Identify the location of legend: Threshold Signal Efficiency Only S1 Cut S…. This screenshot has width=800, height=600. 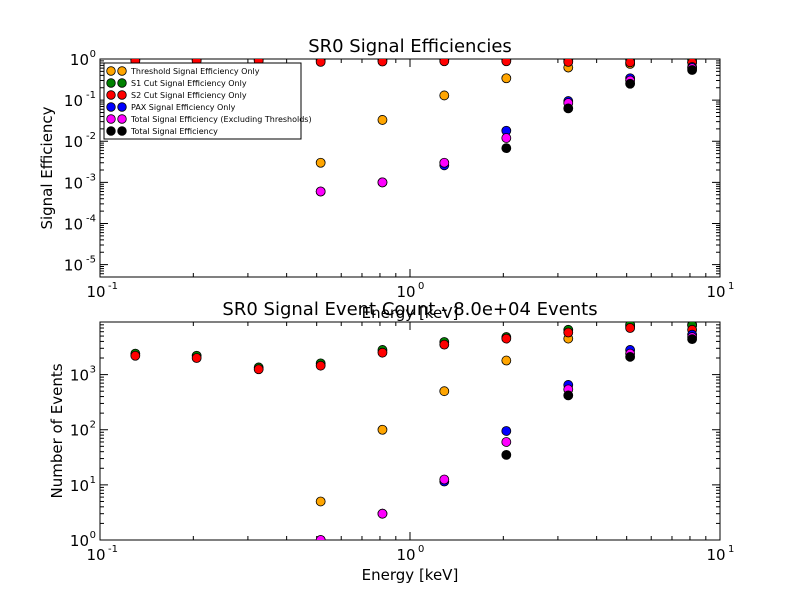
(207, 101).